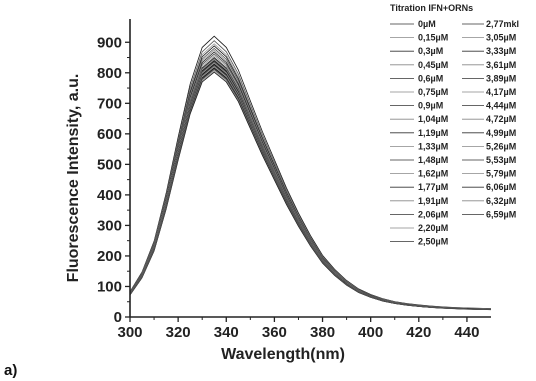 This screenshot has width=536, height=381. What do you see at coordinates (501, 119) in the screenshot?
I see `legend-item: 4,72µM` at bounding box center [501, 119].